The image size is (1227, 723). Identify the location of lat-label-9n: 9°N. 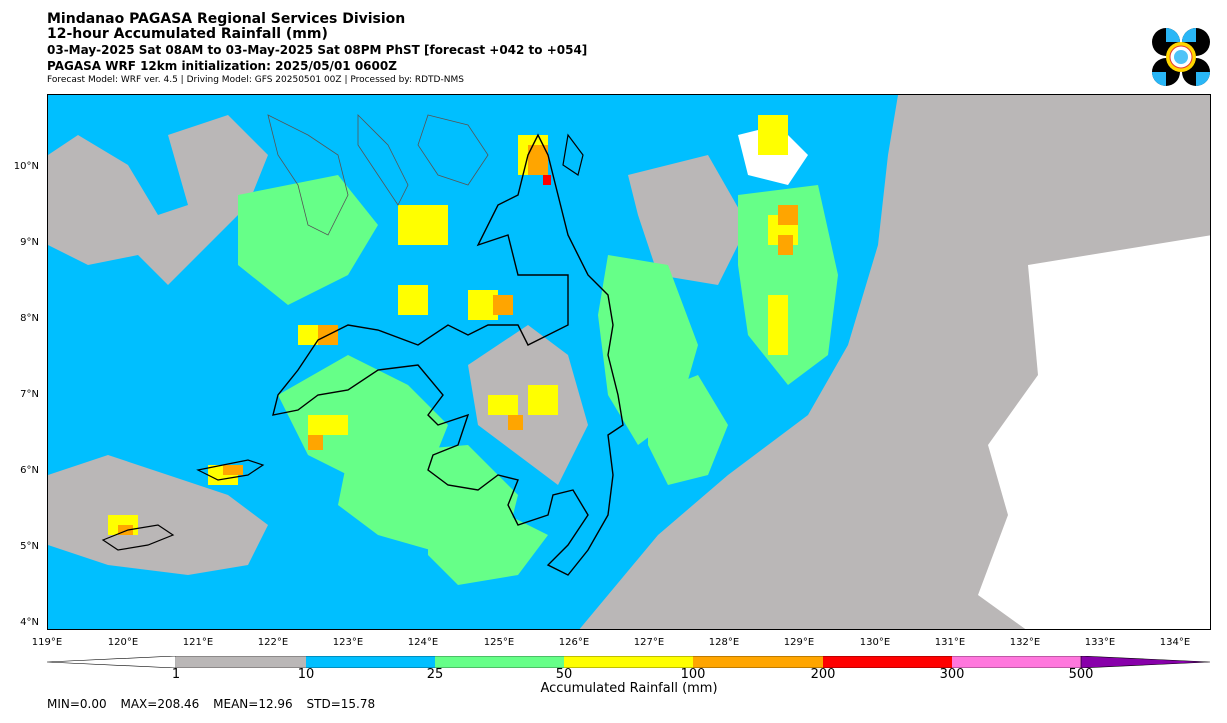
(29, 242).